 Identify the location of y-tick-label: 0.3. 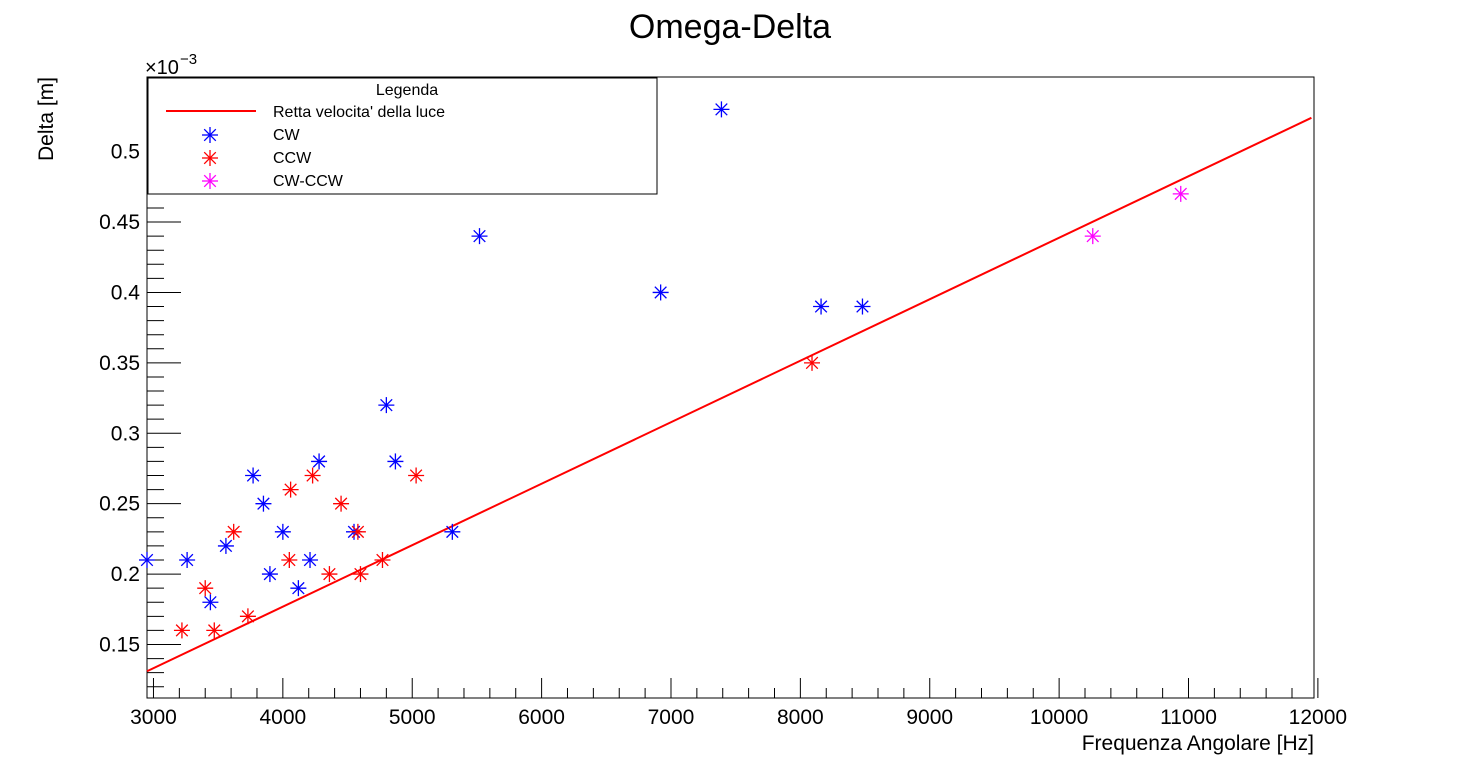
(125, 433).